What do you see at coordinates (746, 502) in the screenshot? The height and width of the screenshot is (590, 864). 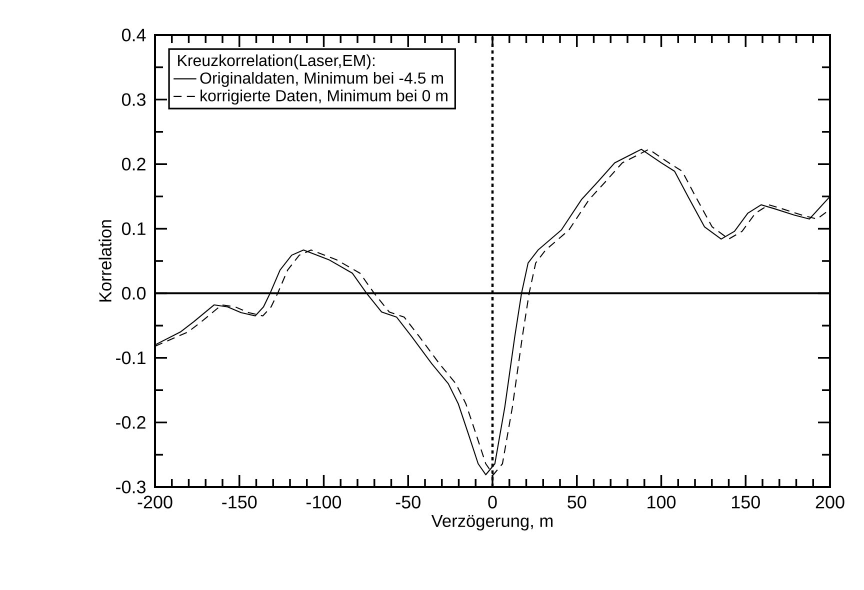 I see `x-tick-label: 150` at bounding box center [746, 502].